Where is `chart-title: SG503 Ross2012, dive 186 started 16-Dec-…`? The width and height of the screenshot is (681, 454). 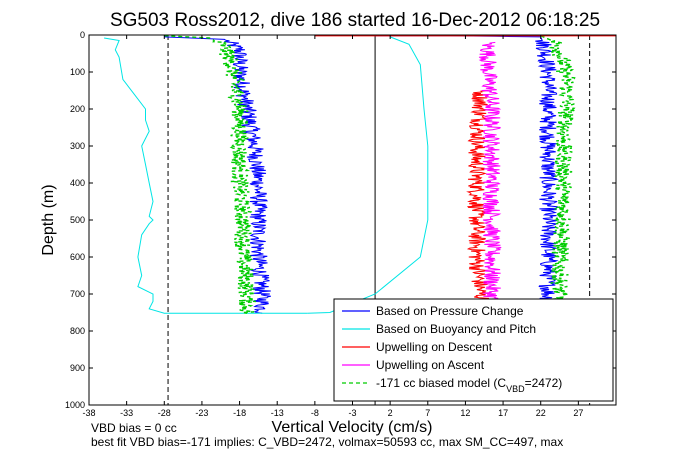 chart-title: SG503 Ross2012, dive 186 started 16-Dec-… is located at coordinates (355, 20).